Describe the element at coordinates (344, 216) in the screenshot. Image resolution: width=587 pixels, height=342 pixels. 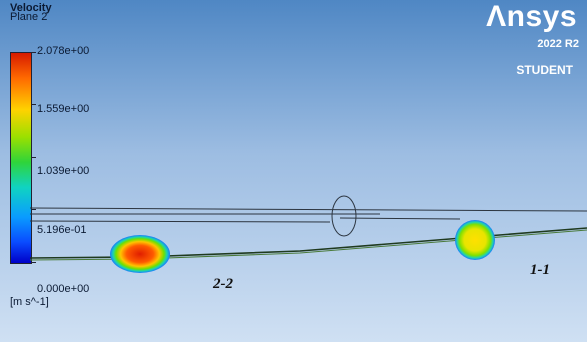
I see `inlet-cross-section-ellipse` at that location.